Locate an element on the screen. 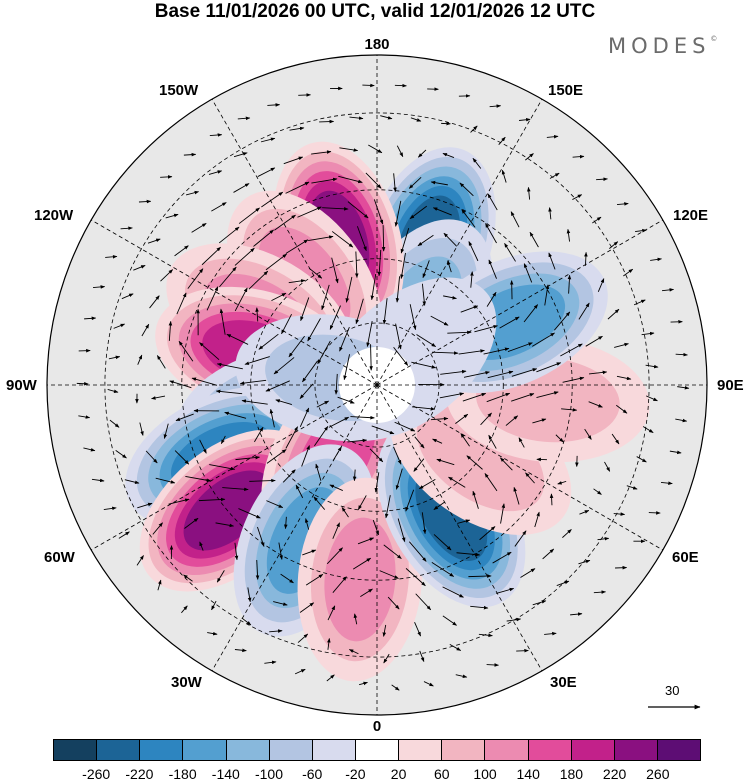 The image size is (750, 783). colorbar-tick-label: -220 is located at coordinates (139, 774).